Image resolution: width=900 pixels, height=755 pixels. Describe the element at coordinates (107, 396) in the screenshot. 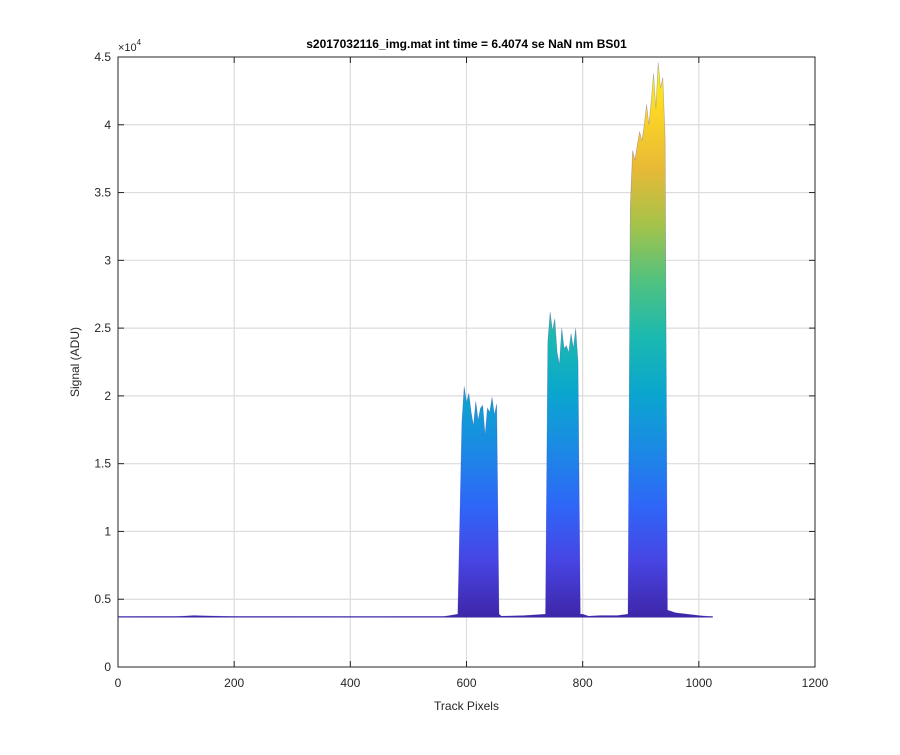

I see `y-tick-label: 2` at that location.